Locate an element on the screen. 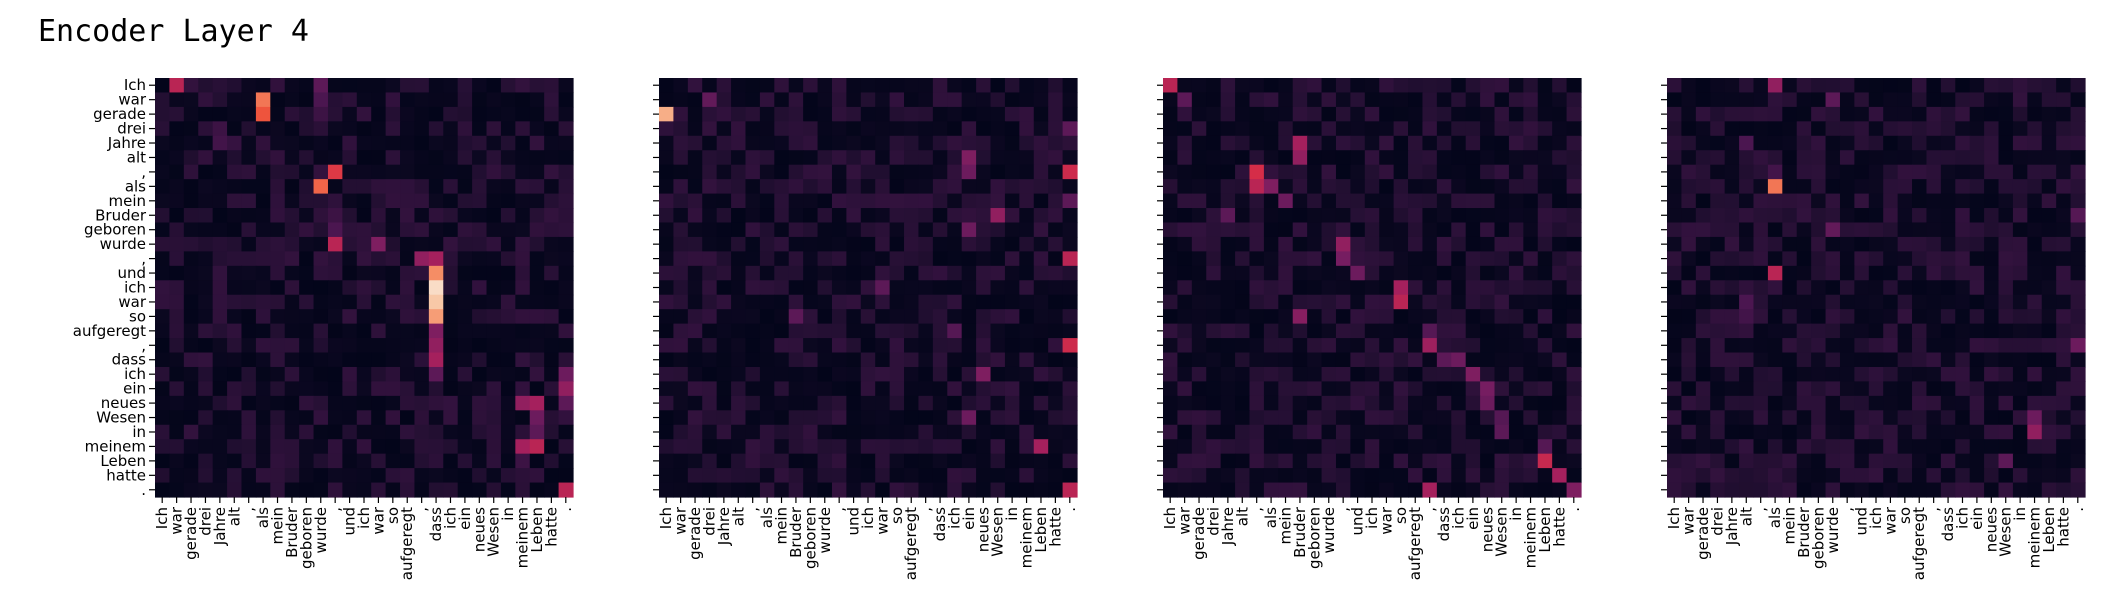 Image resolution: width=2116 pixels, height=616 pixels. x-tick-label: neues is located at coordinates (983, 529).